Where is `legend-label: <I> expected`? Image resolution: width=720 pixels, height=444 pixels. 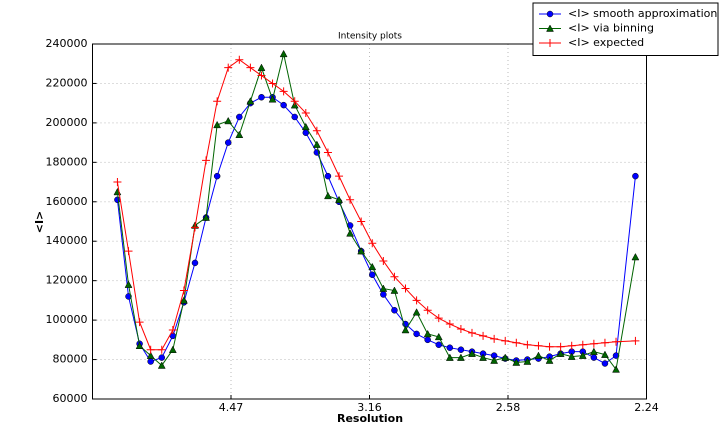 legend-label: <I> expected is located at coordinates (606, 42).